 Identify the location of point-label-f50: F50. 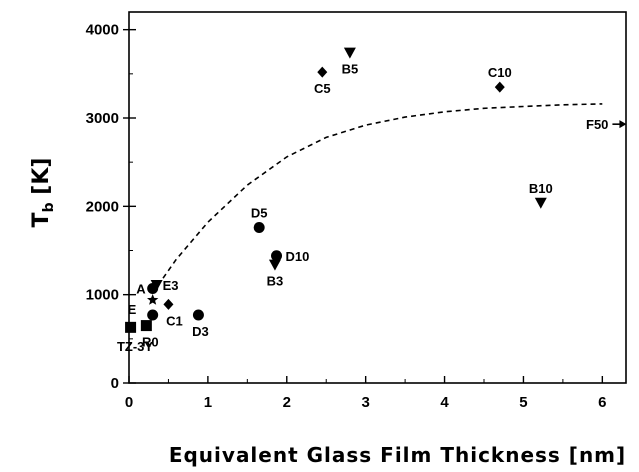
(597, 124).